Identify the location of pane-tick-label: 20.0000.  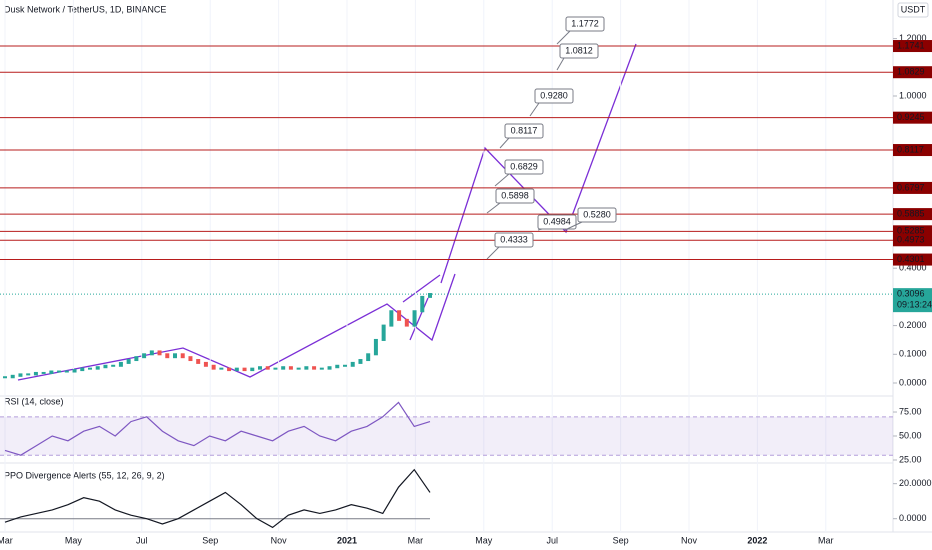
(915, 483).